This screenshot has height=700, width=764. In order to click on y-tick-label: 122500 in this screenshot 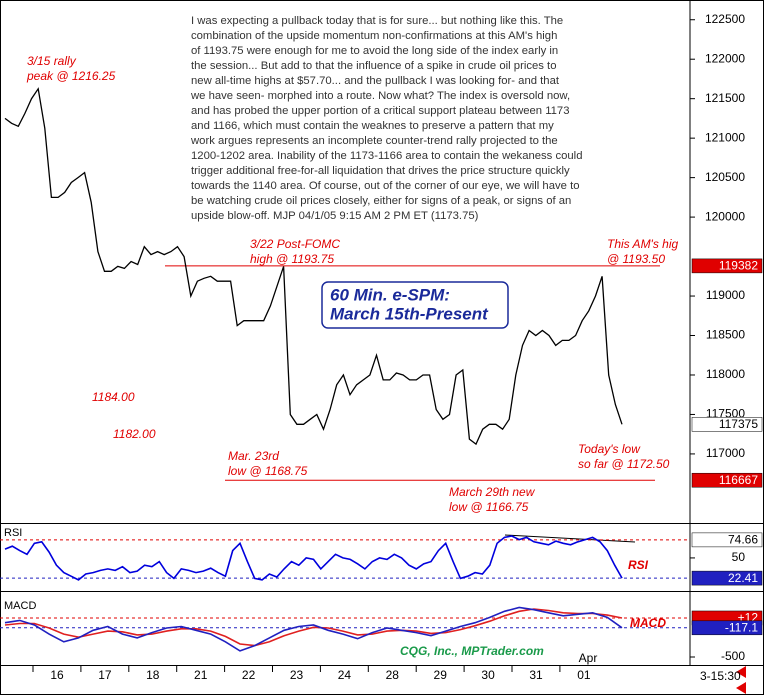, I will do `click(725, 19)`.